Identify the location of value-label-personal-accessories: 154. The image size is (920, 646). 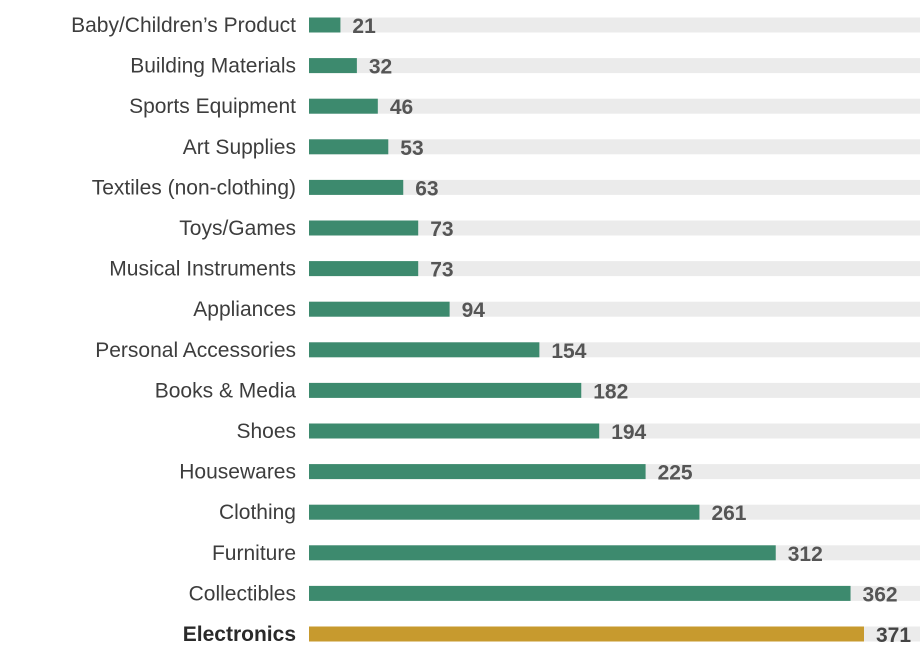
(568, 351).